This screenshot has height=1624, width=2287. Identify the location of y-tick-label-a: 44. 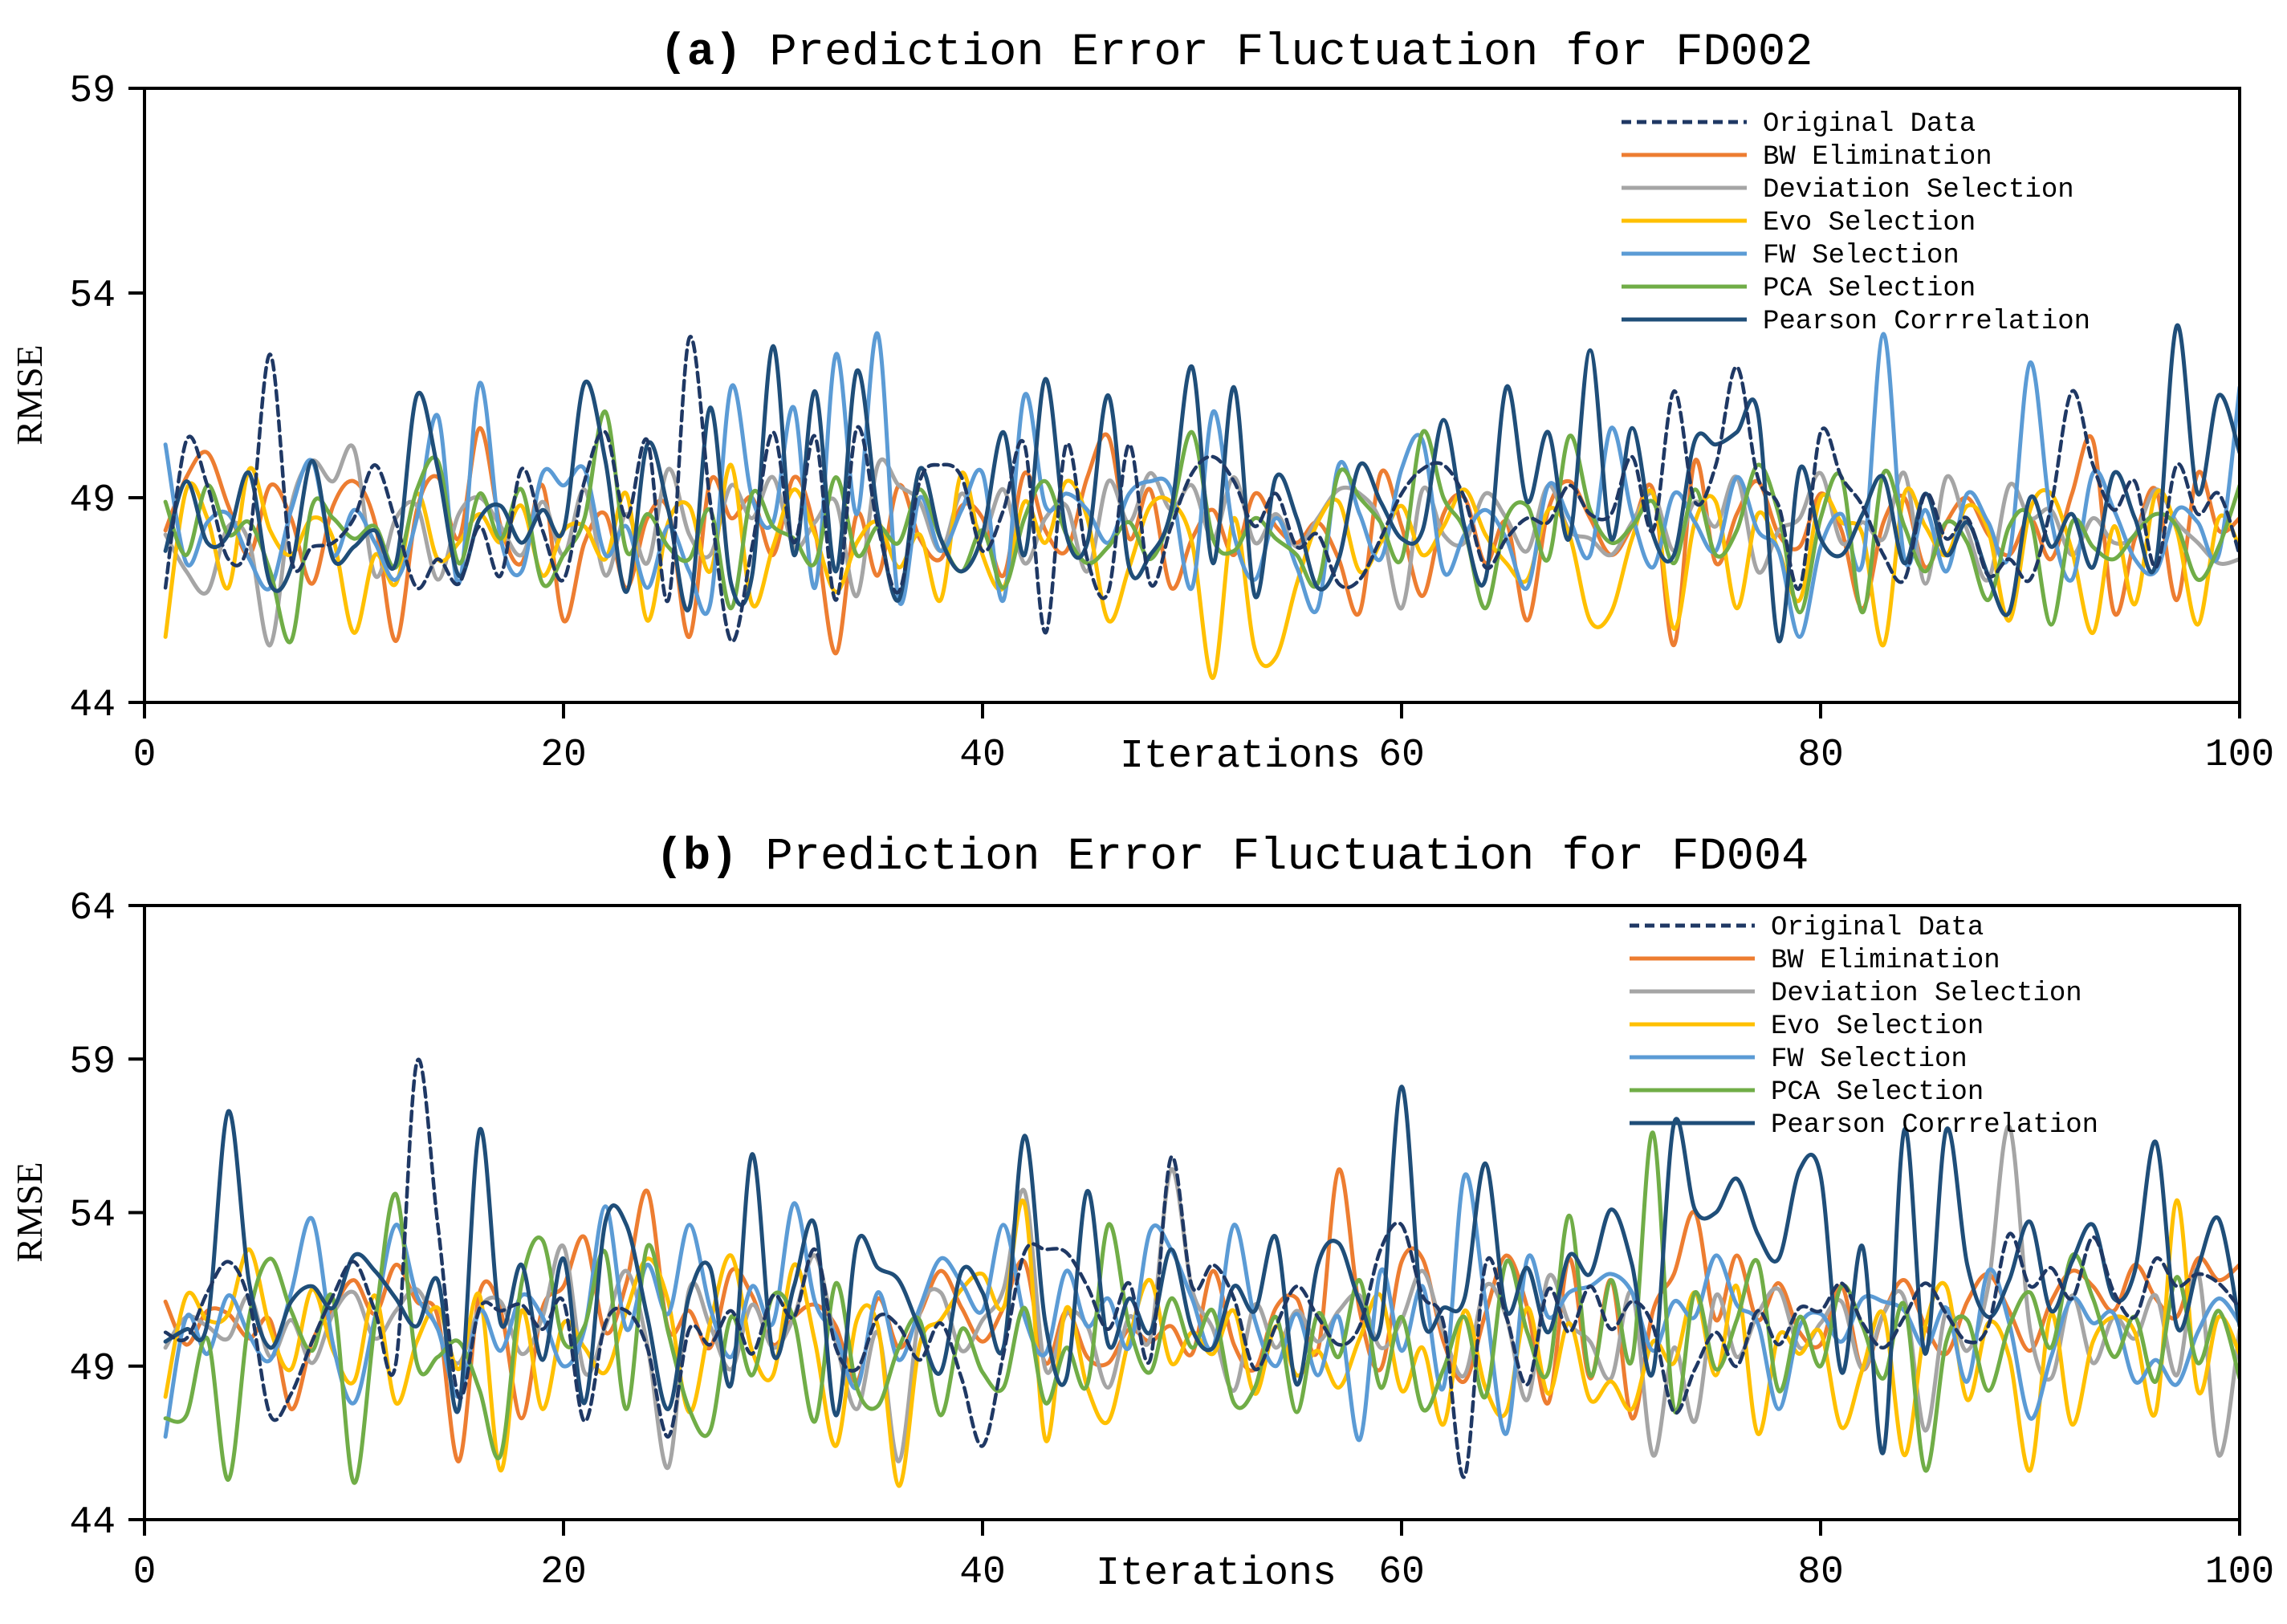
(92, 705).